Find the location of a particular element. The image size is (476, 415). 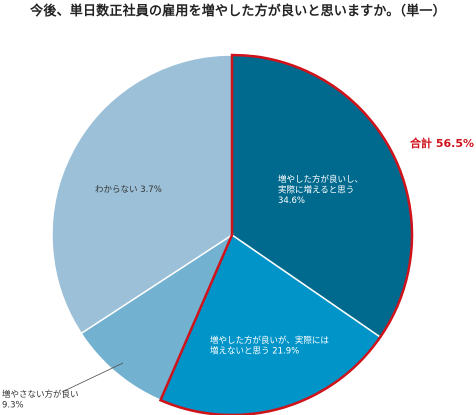

total-label: 合計 56.5% is located at coordinates (442, 143).